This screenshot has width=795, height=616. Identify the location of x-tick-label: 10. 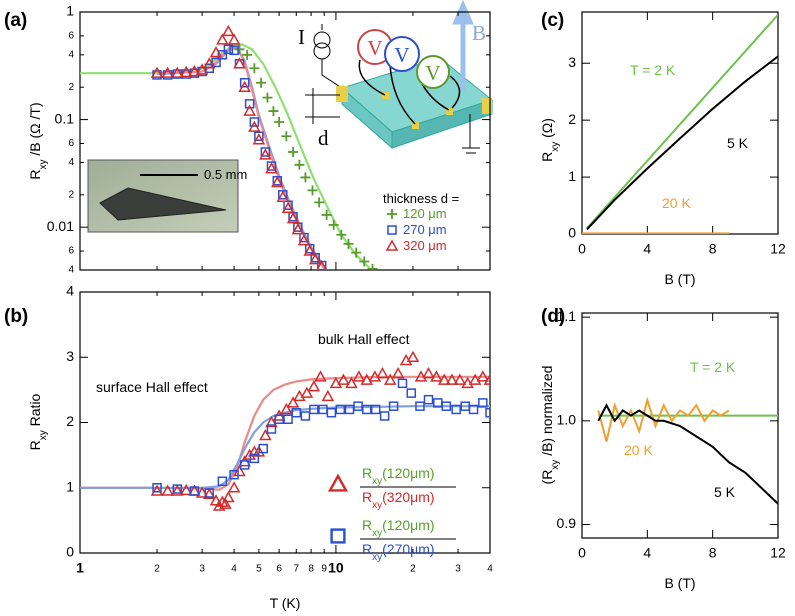
(336, 568).